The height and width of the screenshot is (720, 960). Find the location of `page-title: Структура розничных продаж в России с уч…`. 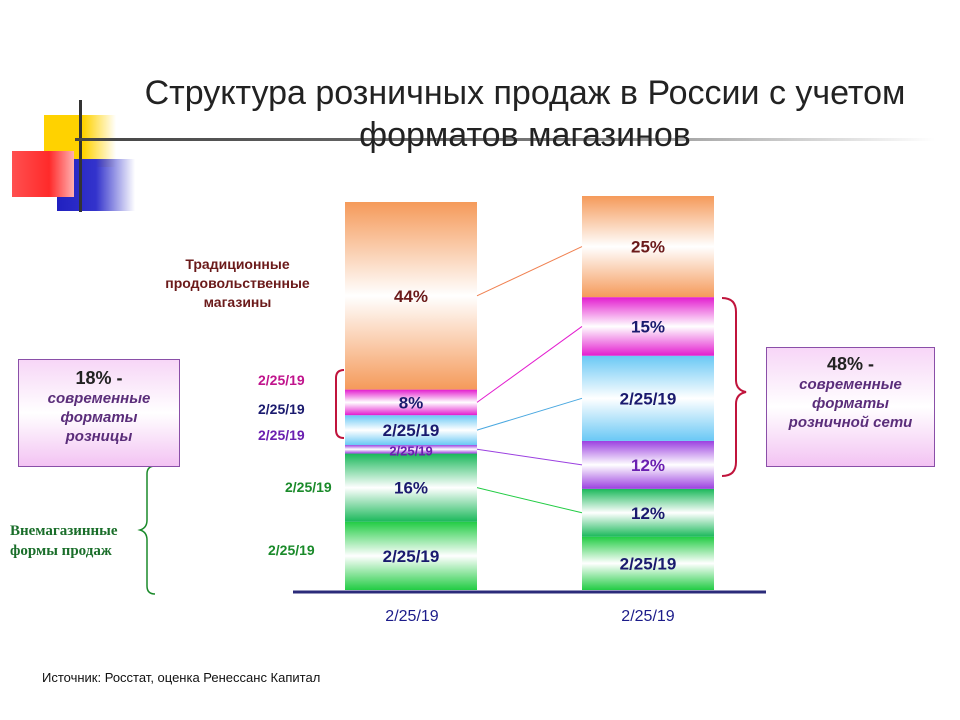

page-title: Структура розничных продаж в России с уч… is located at coordinates (525, 114).